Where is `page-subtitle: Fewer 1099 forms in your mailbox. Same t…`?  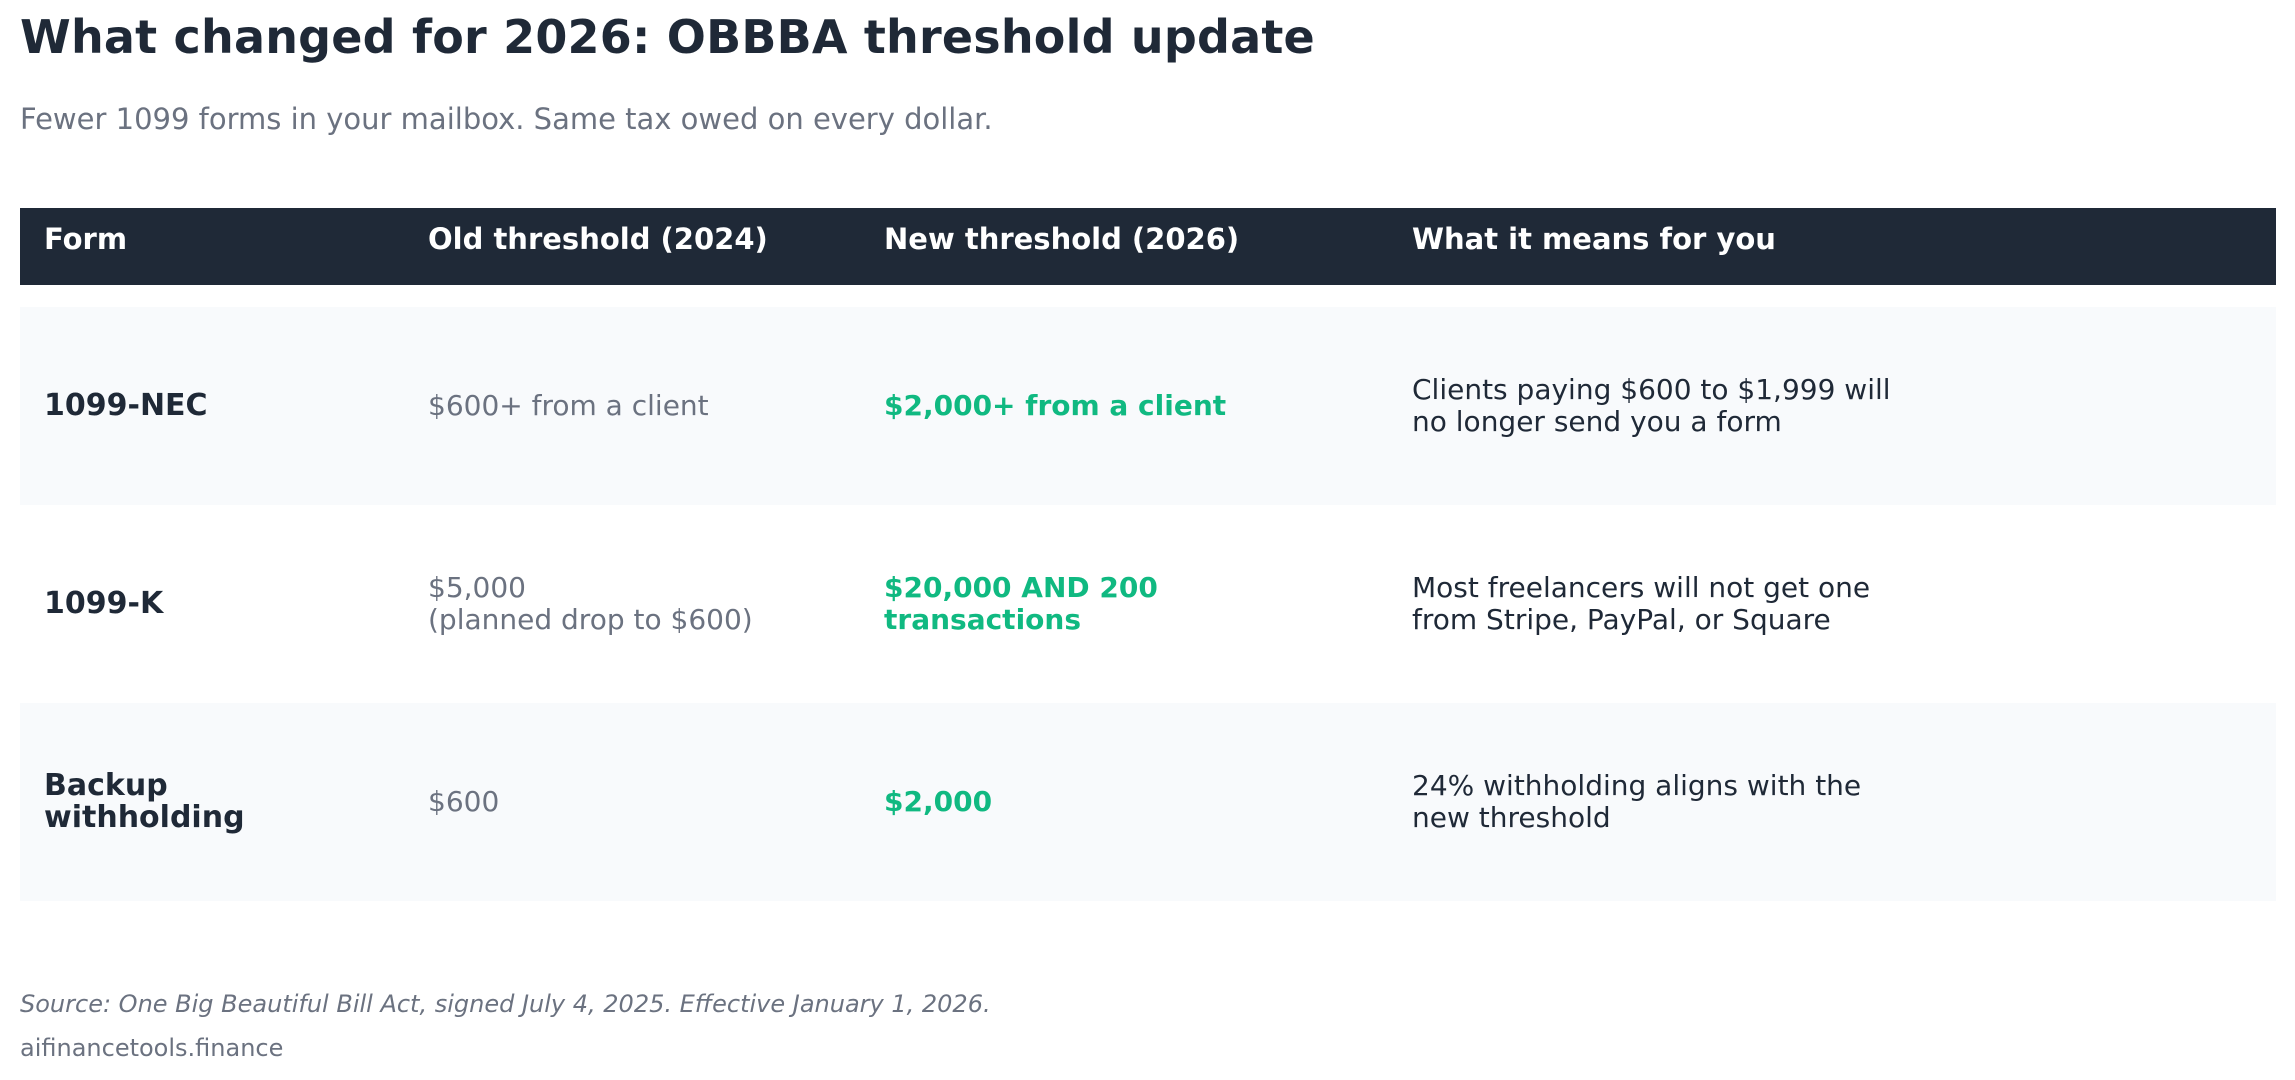
page-subtitle: Fewer 1099 forms in your mailbox. Same t… is located at coordinates (506, 119).